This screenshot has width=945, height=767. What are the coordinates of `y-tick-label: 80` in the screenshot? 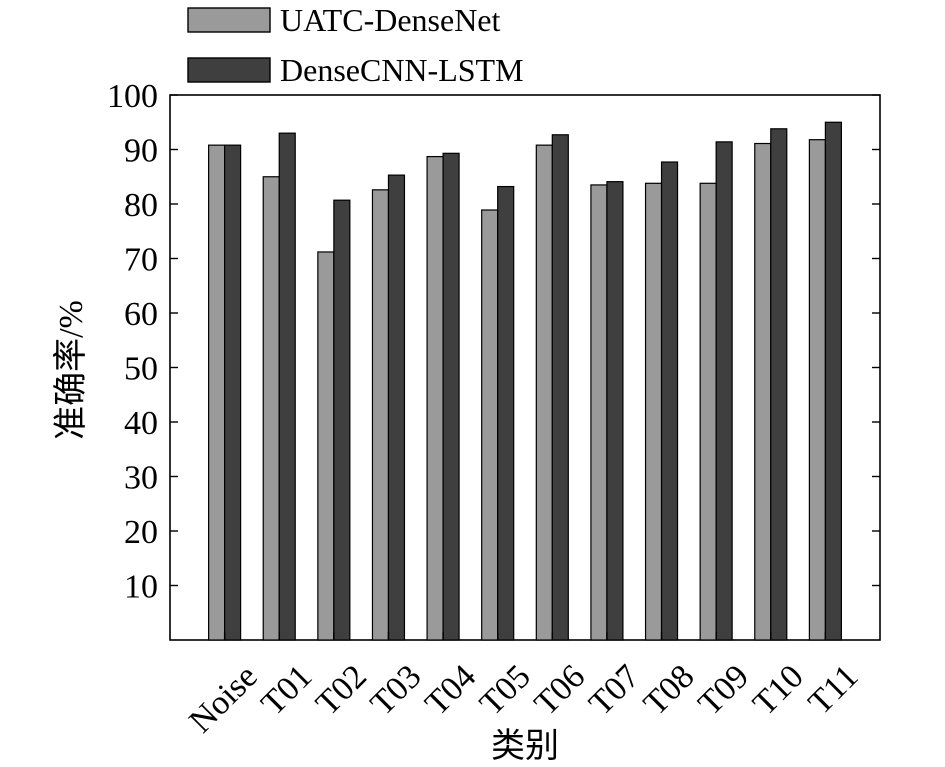 It's located at (141, 205).